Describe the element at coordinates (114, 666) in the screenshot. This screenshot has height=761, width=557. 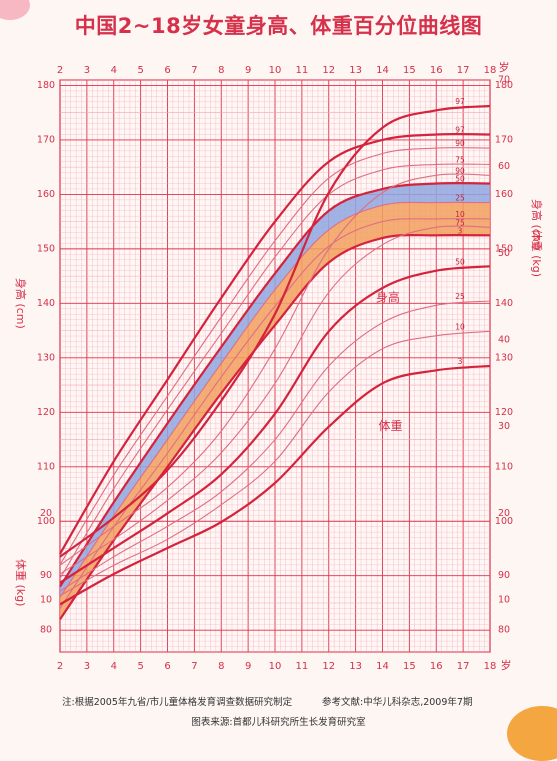
I see `x-tick-label-bottom: 4` at that location.